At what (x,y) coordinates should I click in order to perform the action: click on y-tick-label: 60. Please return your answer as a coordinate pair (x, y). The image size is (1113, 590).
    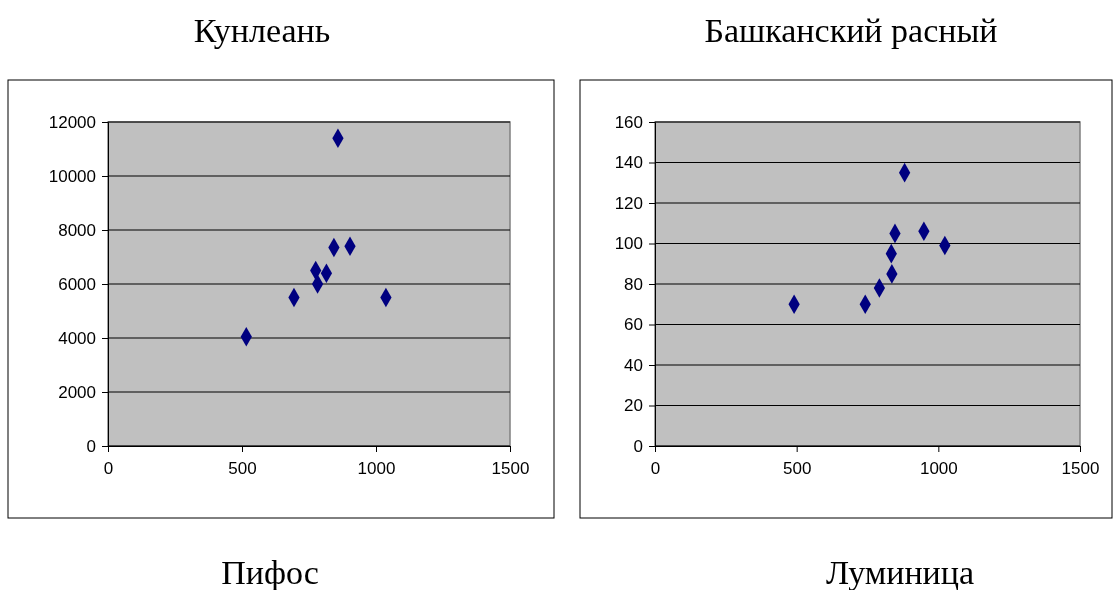
    Looking at the image, I should click on (633, 325).